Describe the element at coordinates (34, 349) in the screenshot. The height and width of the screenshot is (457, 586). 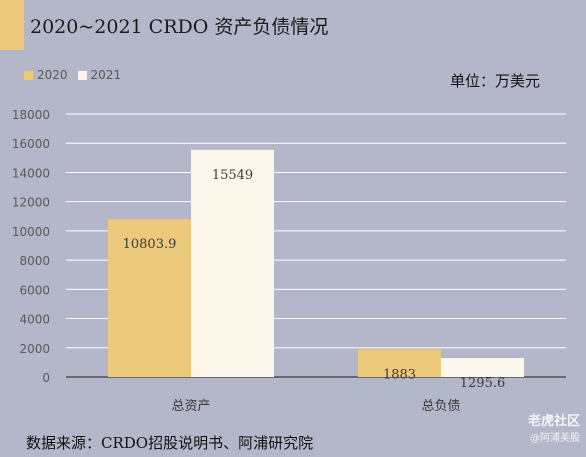
I see `y-tick-label: 2000` at that location.